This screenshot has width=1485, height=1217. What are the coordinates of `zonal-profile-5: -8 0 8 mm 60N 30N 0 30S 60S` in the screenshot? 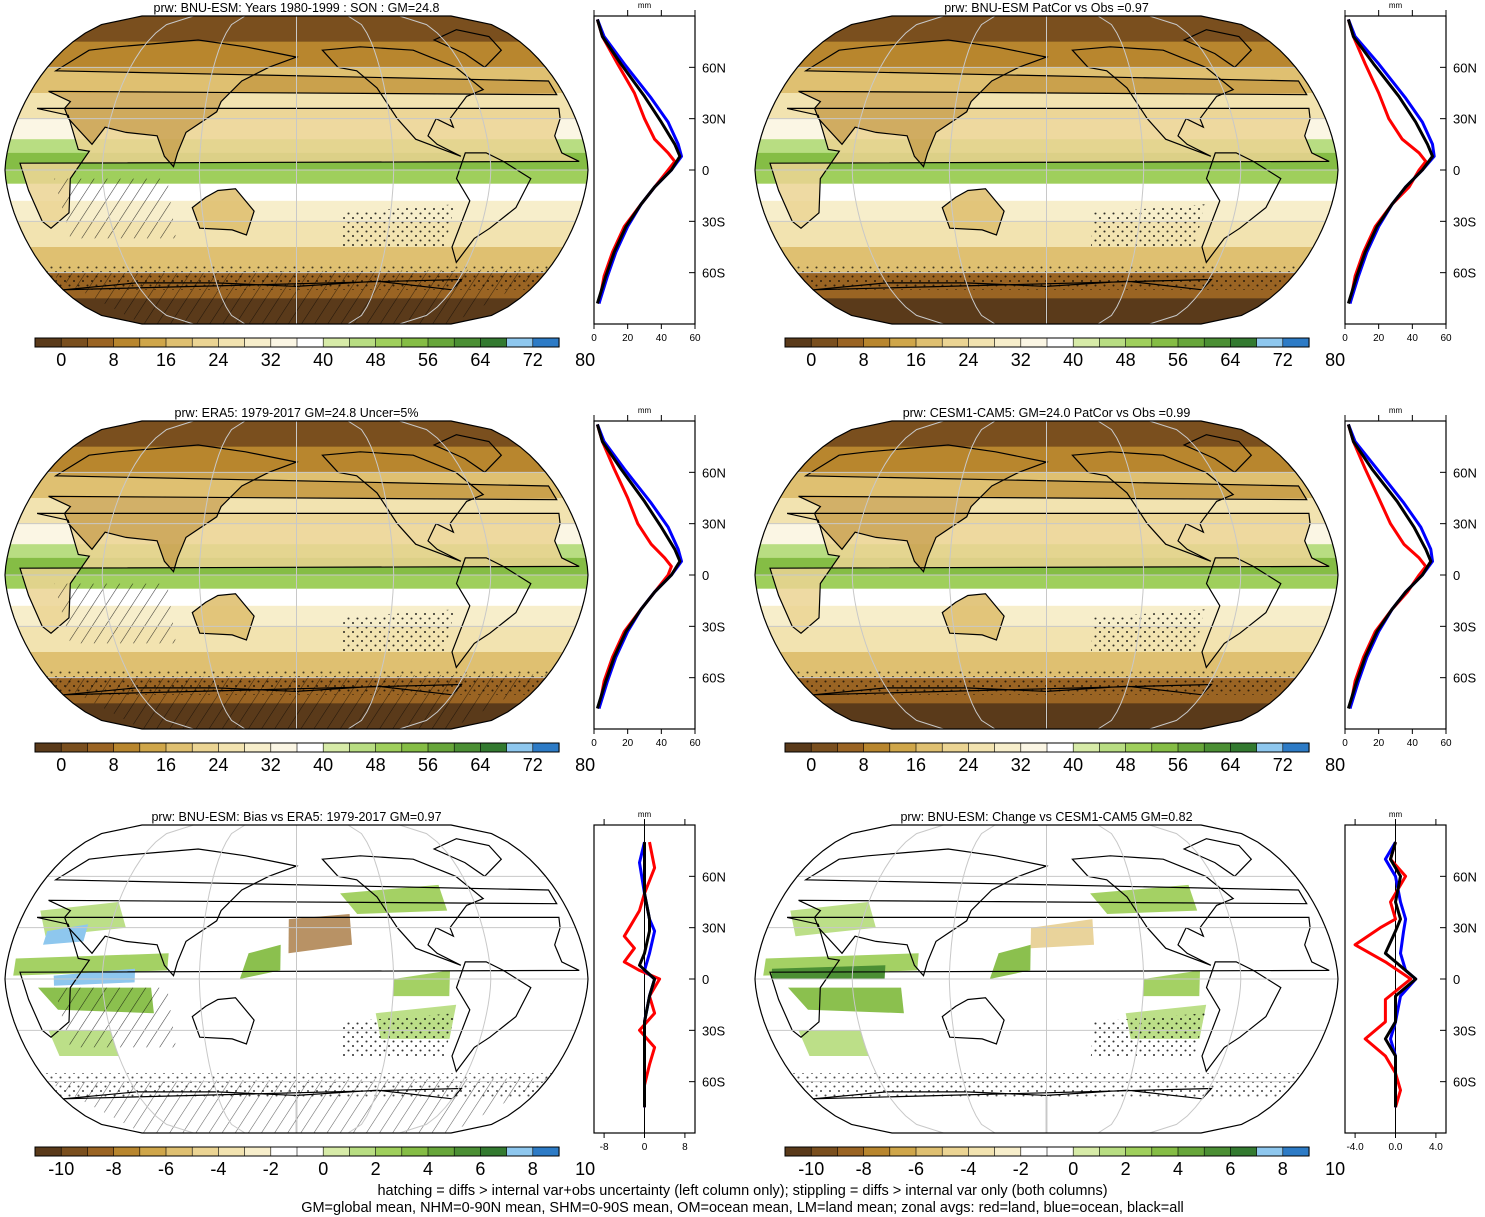 It's located at (659, 981).